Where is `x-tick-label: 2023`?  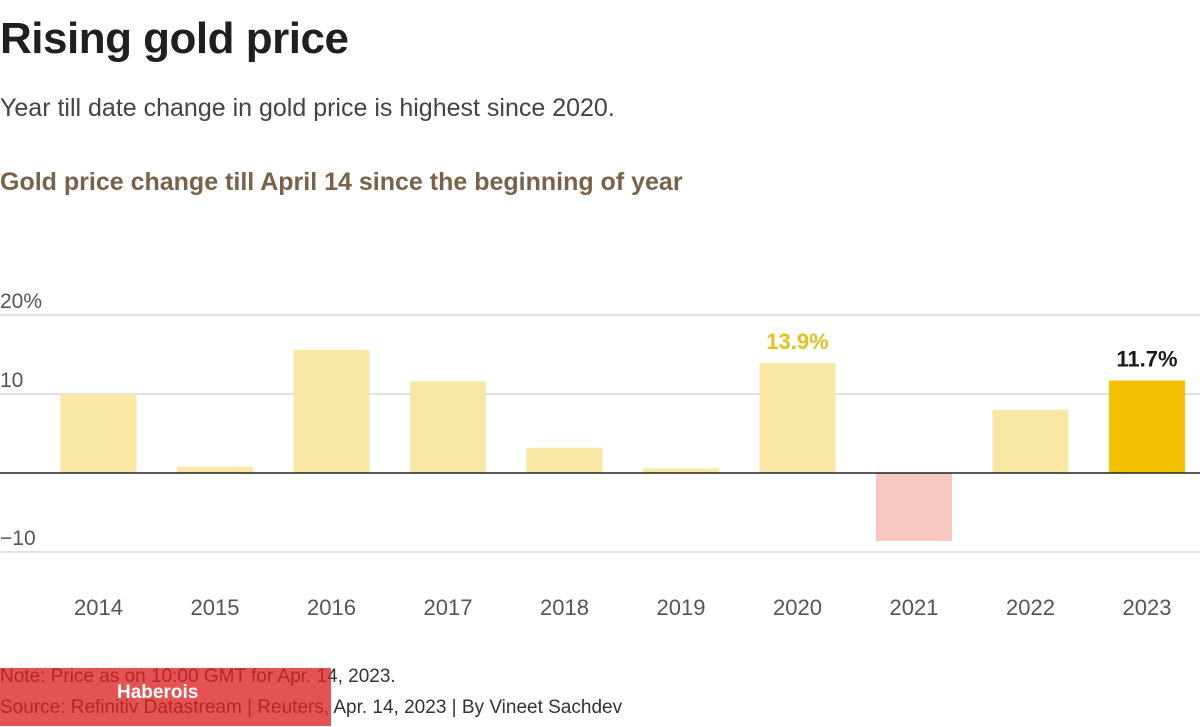 x-tick-label: 2023 is located at coordinates (1147, 607).